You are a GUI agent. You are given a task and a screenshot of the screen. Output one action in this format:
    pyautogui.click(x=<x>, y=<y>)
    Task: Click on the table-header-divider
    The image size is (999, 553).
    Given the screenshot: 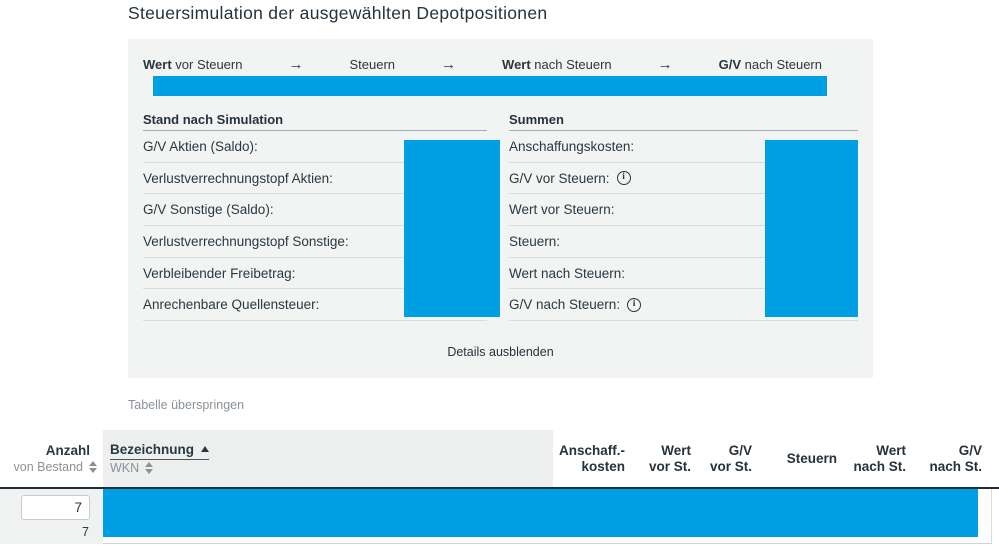 What is the action you would take?
    pyautogui.click(x=499, y=488)
    